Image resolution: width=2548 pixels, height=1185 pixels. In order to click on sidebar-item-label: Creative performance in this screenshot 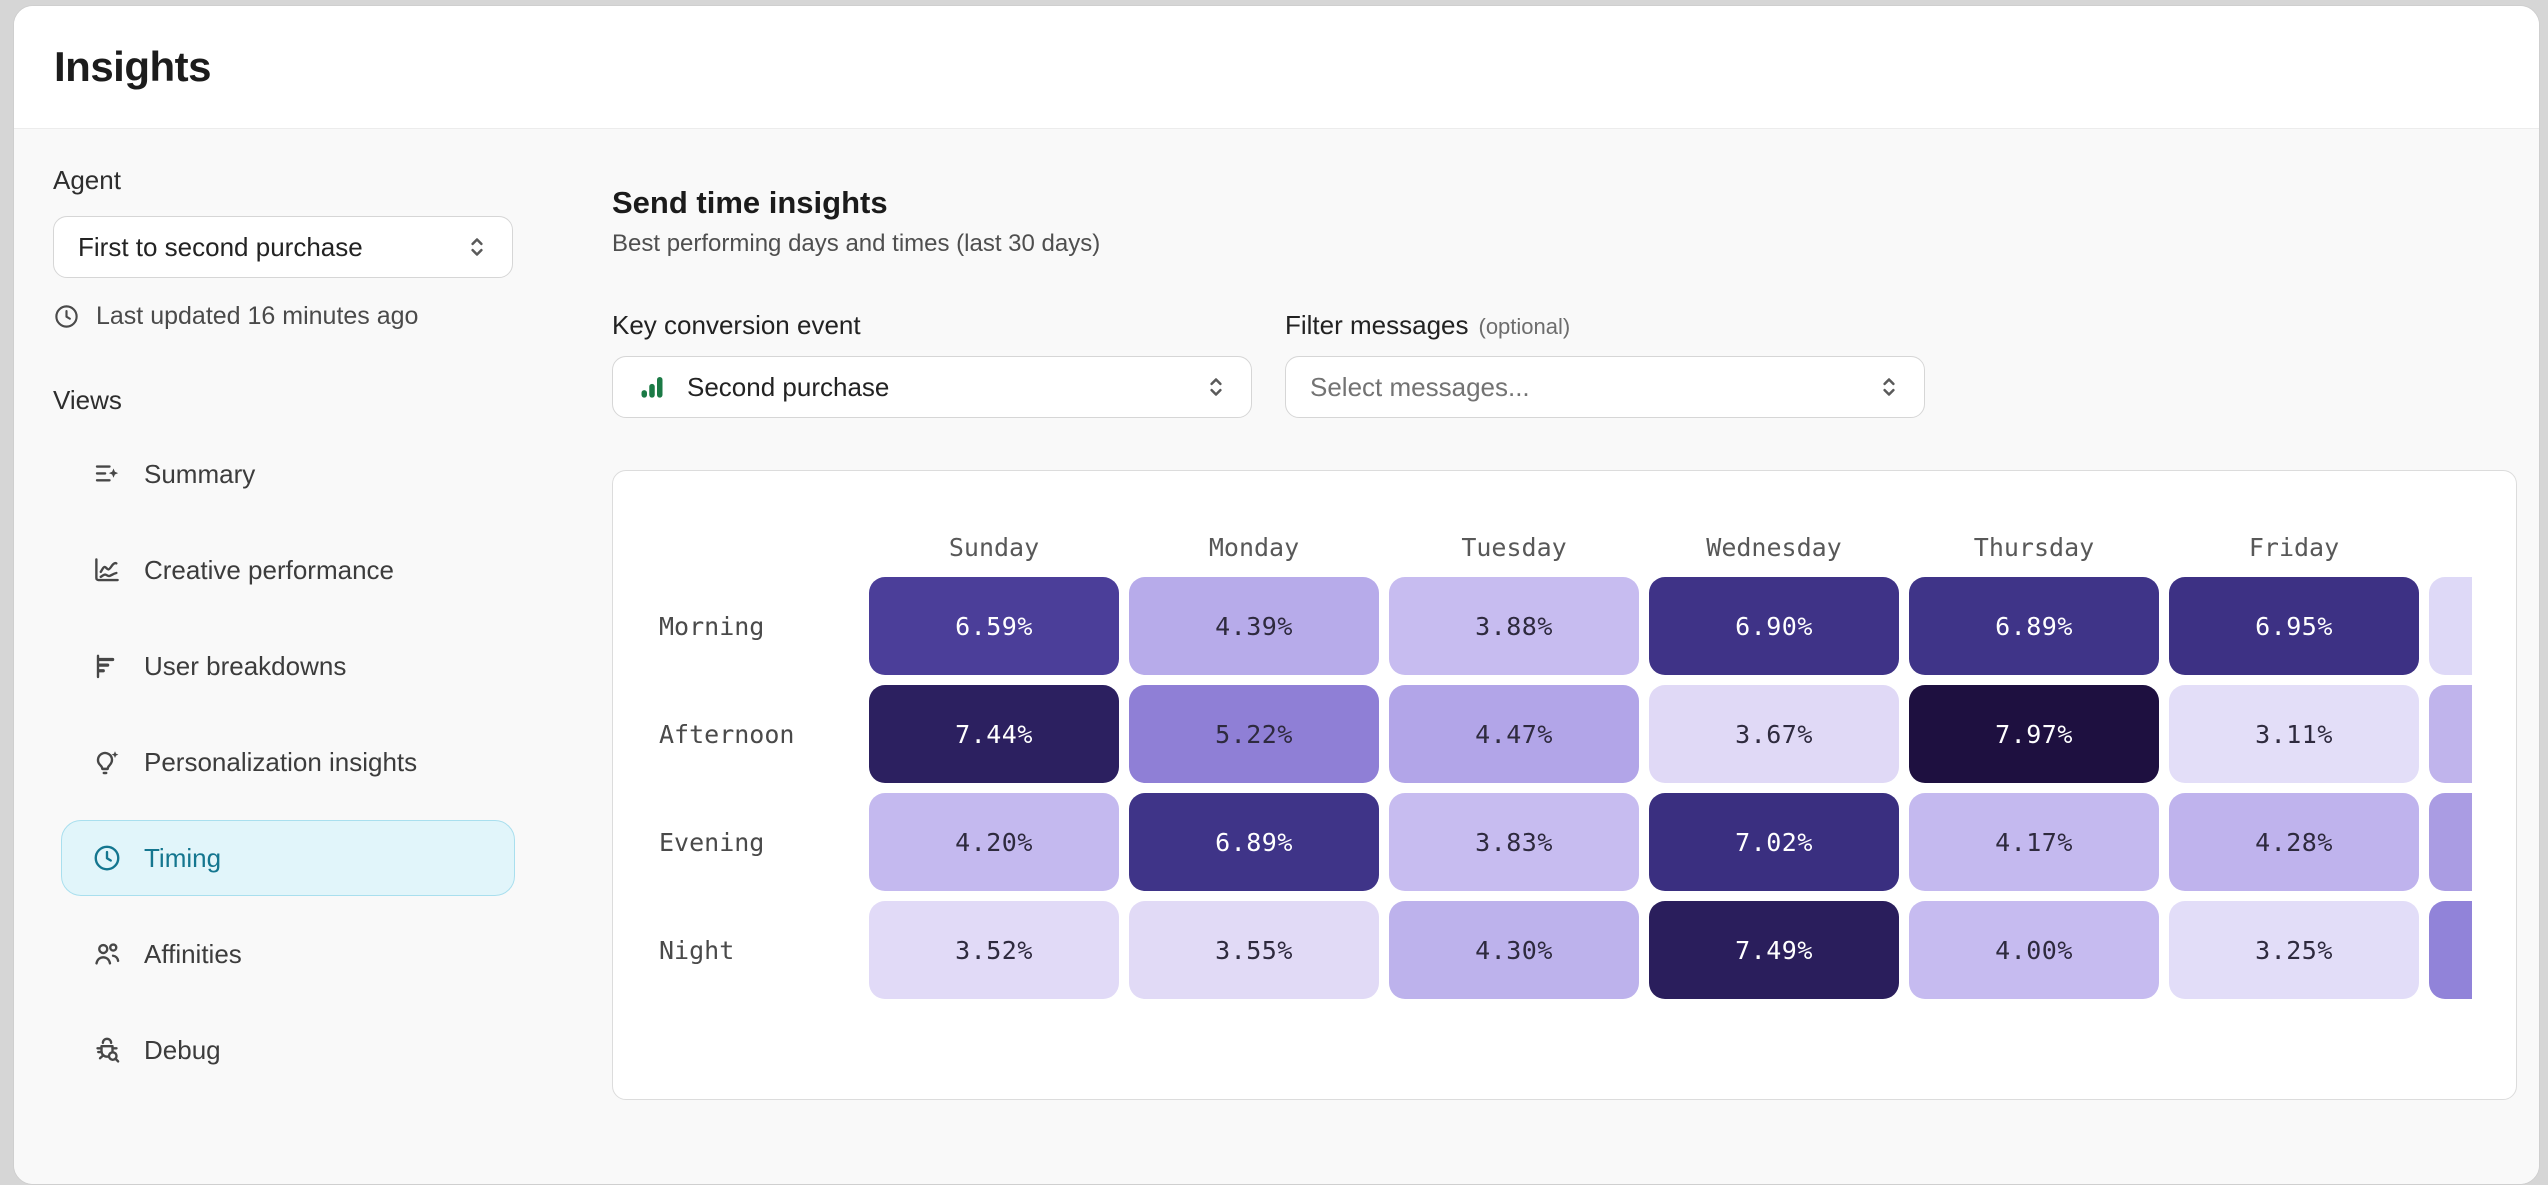, I will do `click(269, 569)`.